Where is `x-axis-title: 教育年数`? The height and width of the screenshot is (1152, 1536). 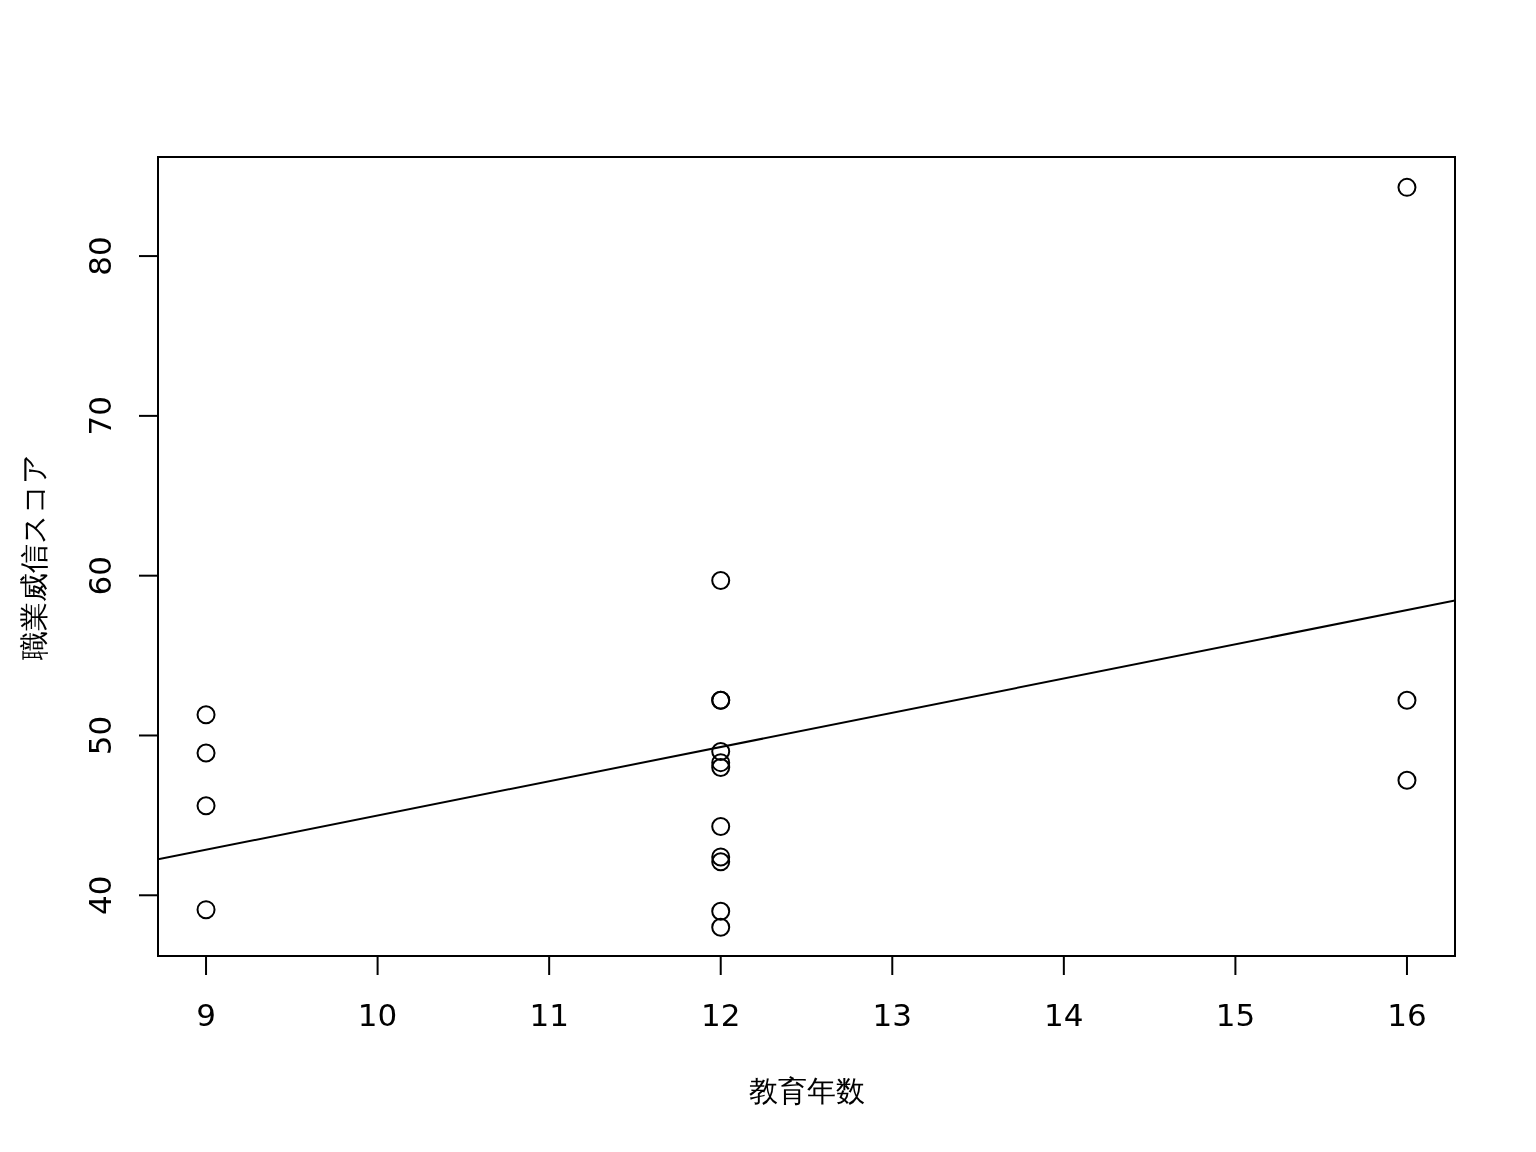
x-axis-title: 教育年数 is located at coordinates (806, 1091).